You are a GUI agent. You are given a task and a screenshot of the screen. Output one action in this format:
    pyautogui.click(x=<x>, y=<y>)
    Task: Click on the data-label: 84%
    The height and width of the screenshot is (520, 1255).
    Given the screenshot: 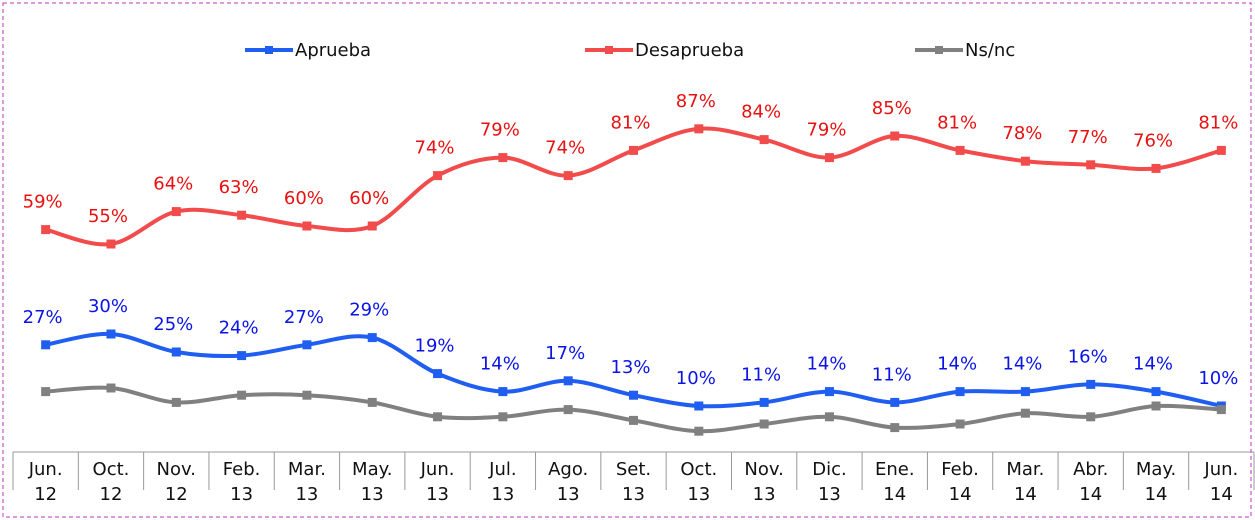 What is the action you would take?
    pyautogui.click(x=761, y=112)
    